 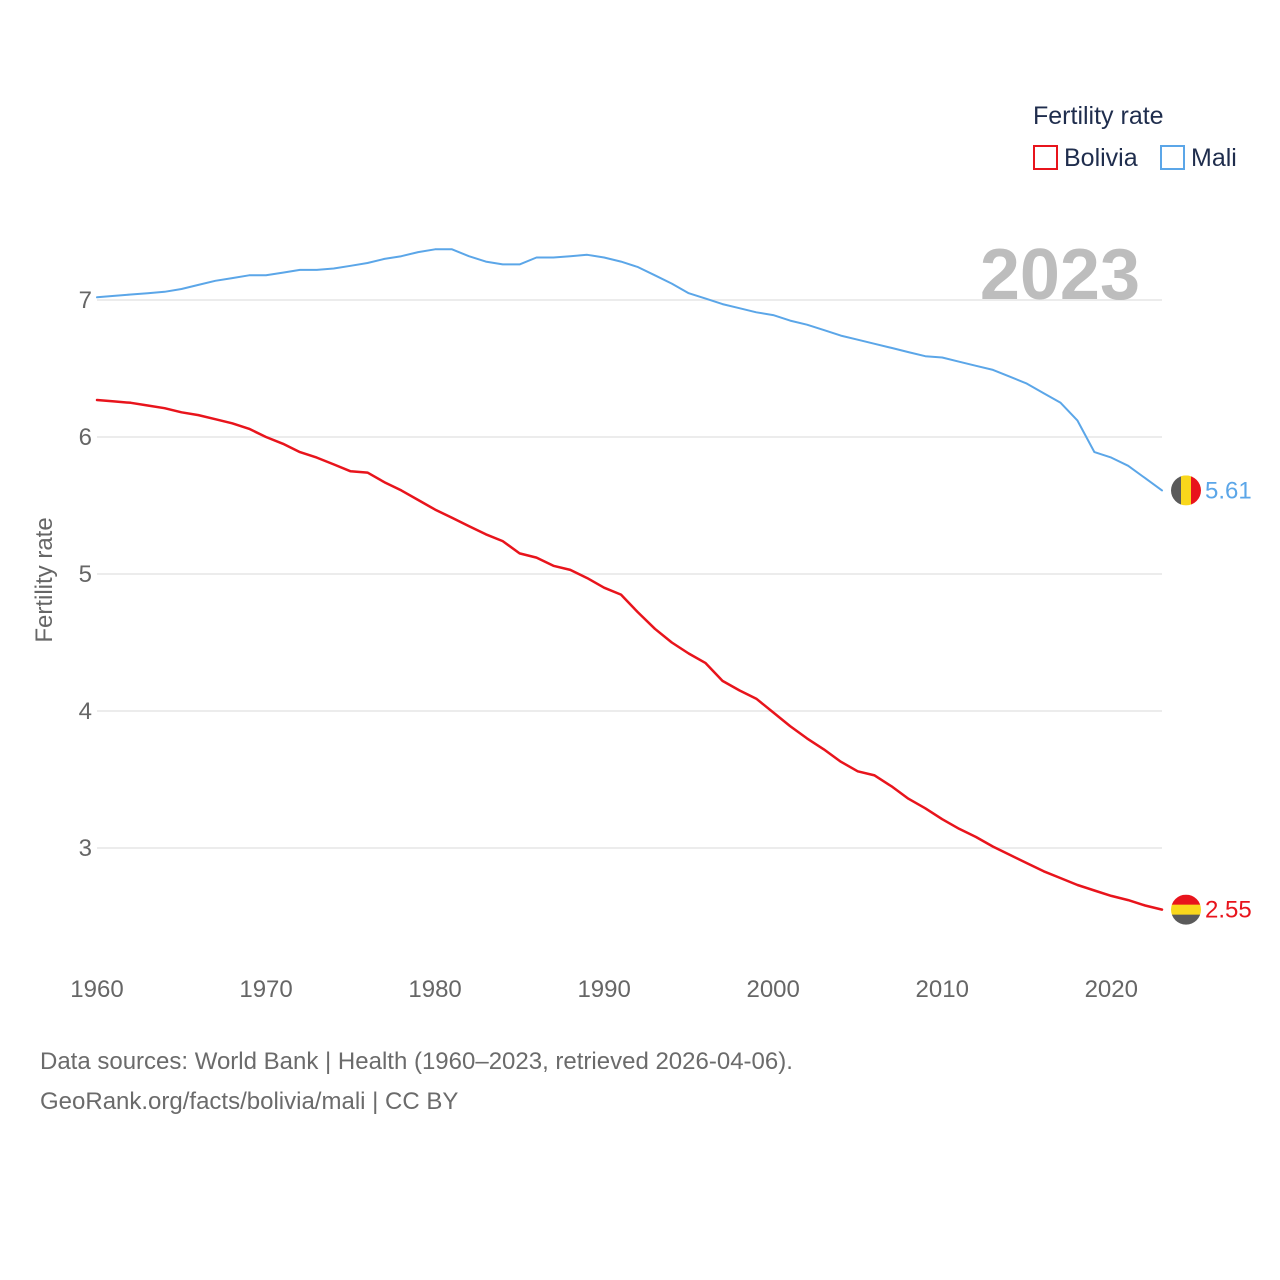 I want to click on y-tick-label: 4, so click(x=85, y=711).